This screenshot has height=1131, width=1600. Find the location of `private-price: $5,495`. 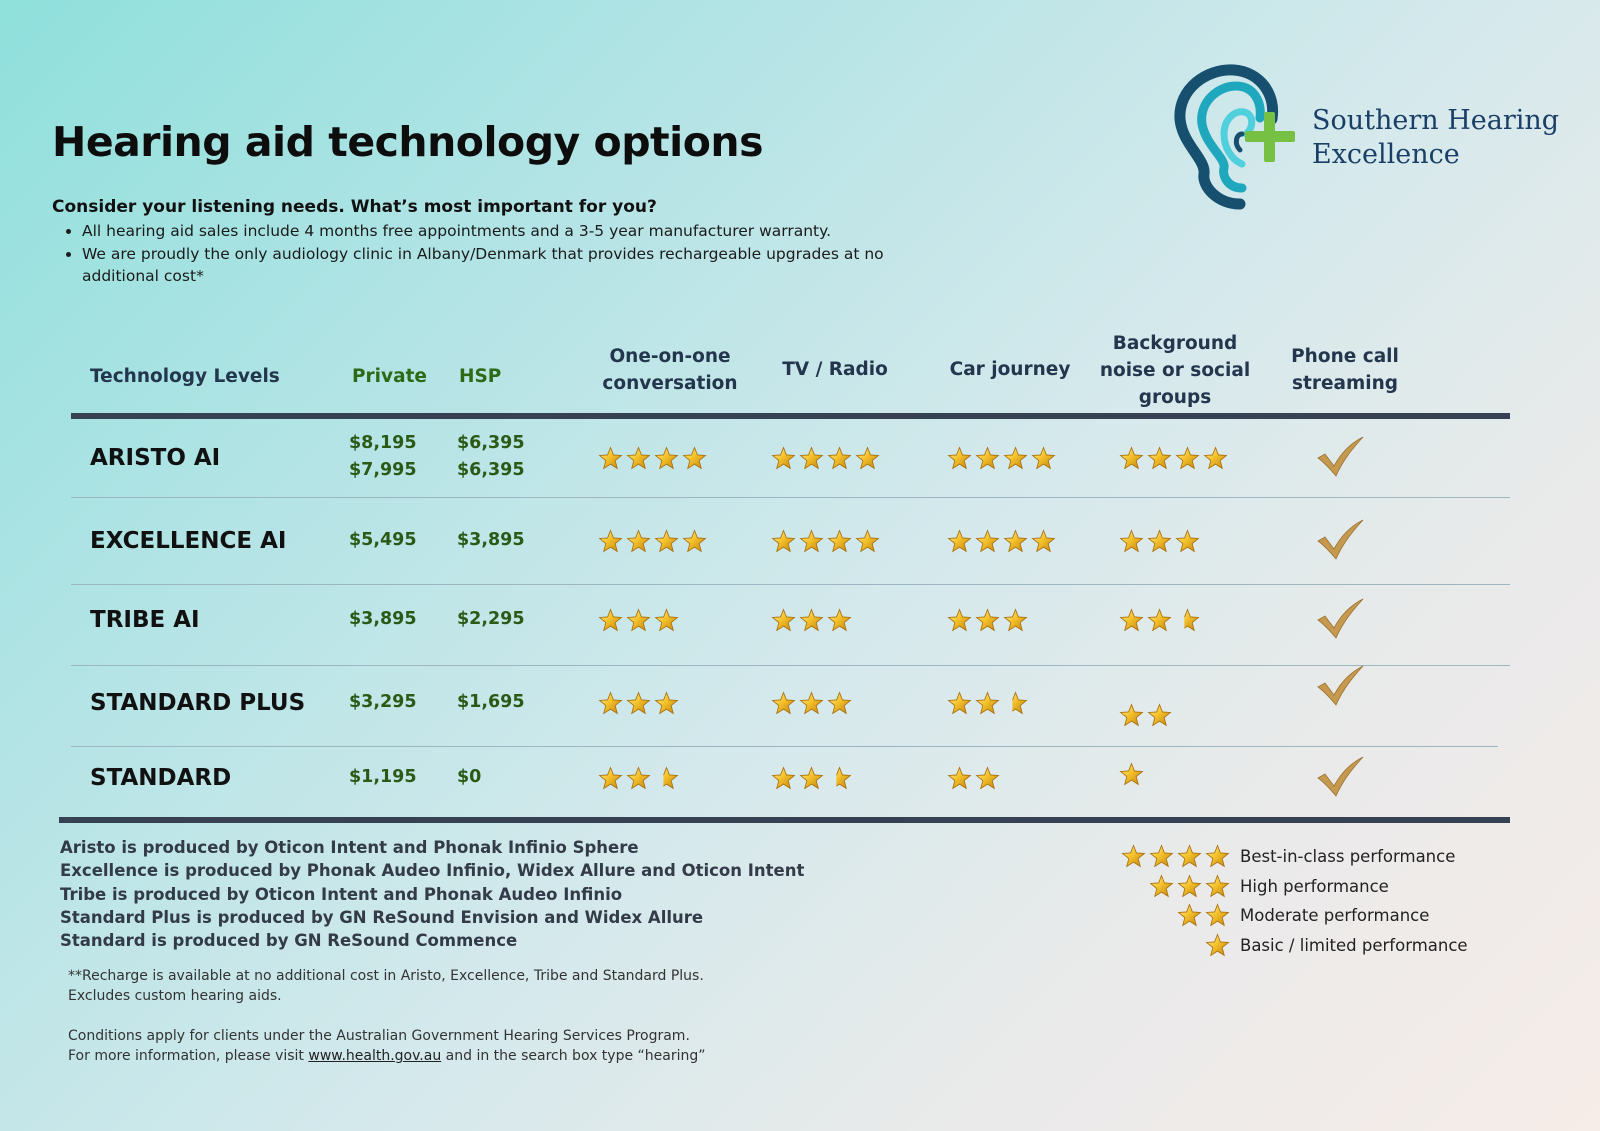

private-price: $5,495 is located at coordinates (383, 540).